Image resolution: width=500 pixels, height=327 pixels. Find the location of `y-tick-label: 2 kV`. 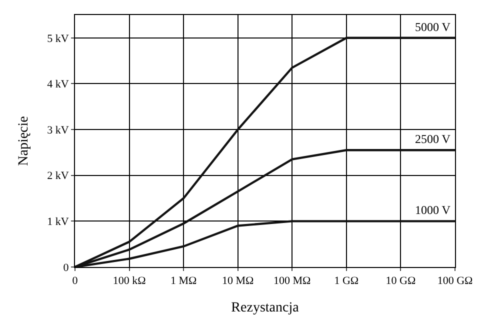

y-tick-label: 2 kV is located at coordinates (58, 176).